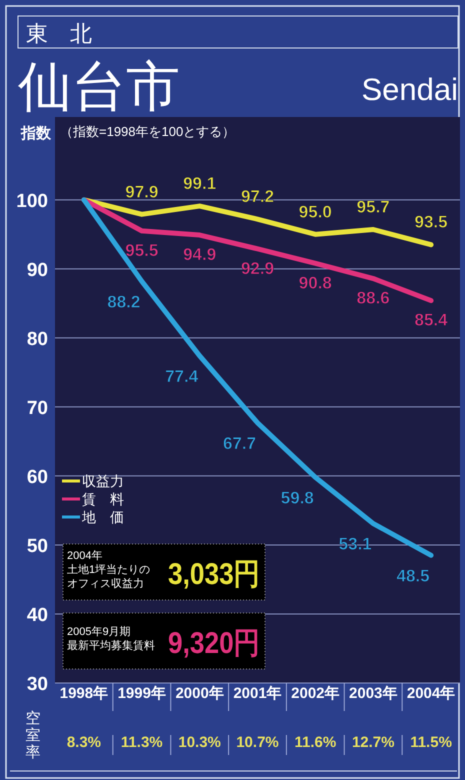  I want to click on text: 東 北, so click(59, 33).